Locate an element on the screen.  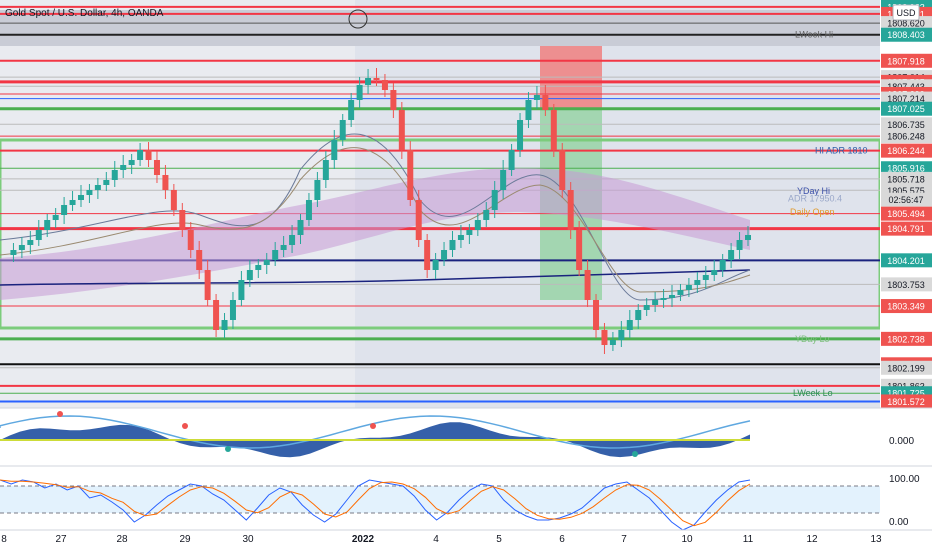
stoch-k is located at coordinates (375, 505).